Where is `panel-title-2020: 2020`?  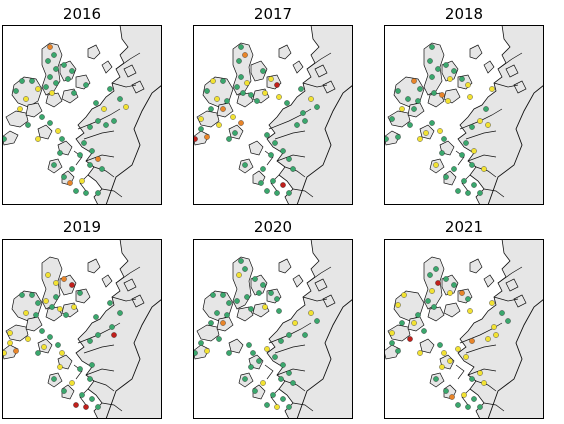 panel-title-2020: 2020 is located at coordinates (273, 227).